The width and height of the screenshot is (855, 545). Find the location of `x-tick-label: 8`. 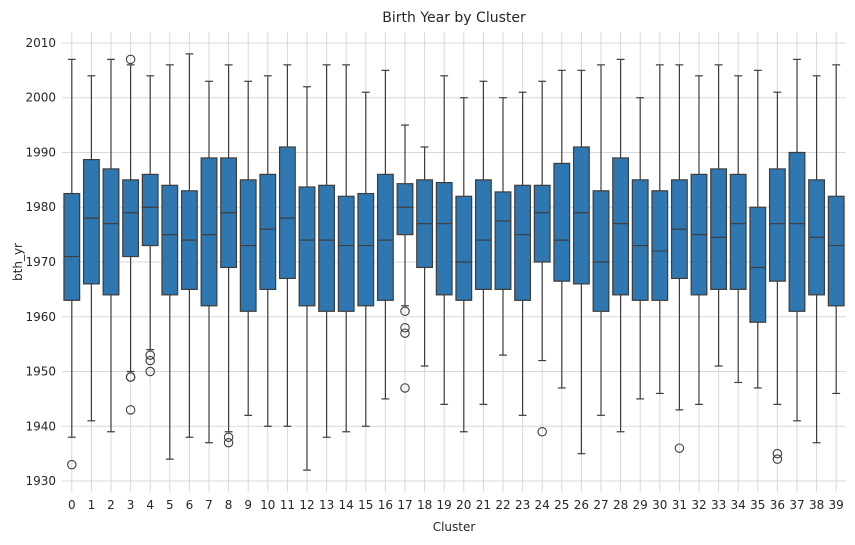

x-tick-label: 8 is located at coordinates (229, 505).